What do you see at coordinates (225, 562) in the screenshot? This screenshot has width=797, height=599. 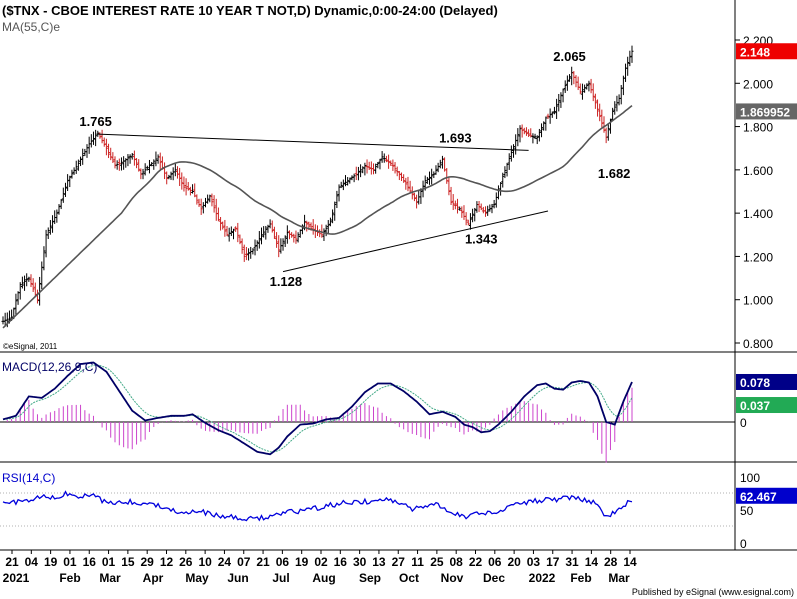 I see `x-tick-label: 24` at bounding box center [225, 562].